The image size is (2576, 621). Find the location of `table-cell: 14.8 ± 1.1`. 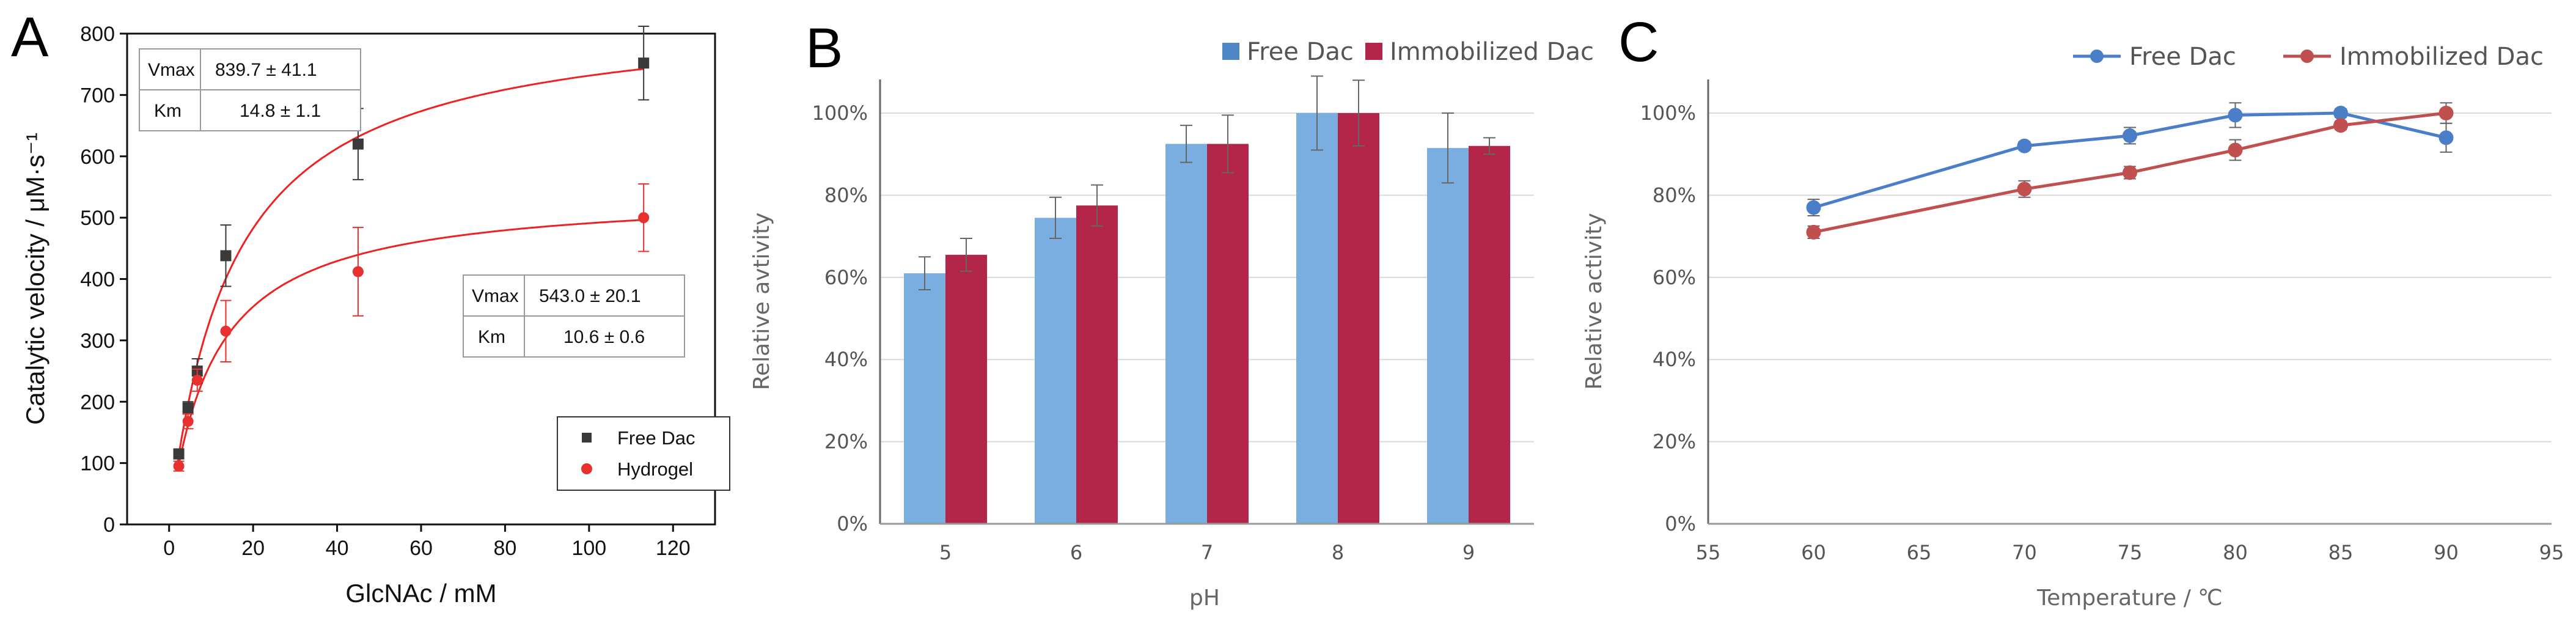

table-cell: 14.8 ± 1.1 is located at coordinates (280, 111).